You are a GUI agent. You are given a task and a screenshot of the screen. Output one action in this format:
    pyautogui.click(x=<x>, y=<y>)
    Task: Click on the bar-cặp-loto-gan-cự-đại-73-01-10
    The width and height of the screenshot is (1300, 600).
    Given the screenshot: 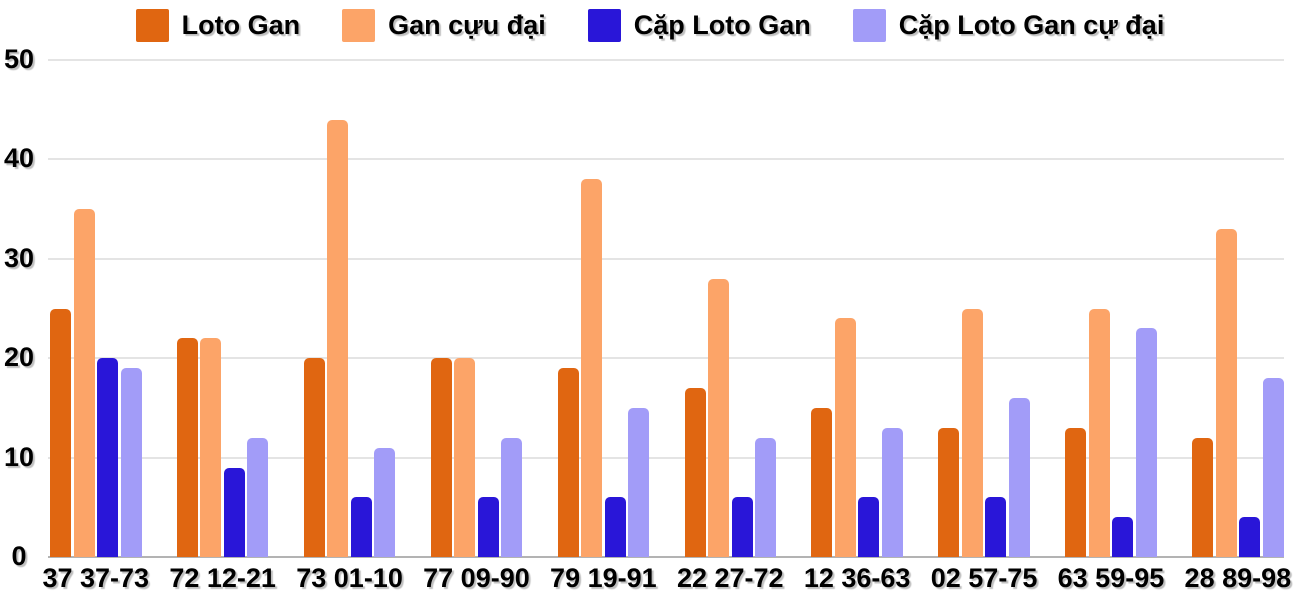 What is the action you would take?
    pyautogui.click(x=385, y=502)
    